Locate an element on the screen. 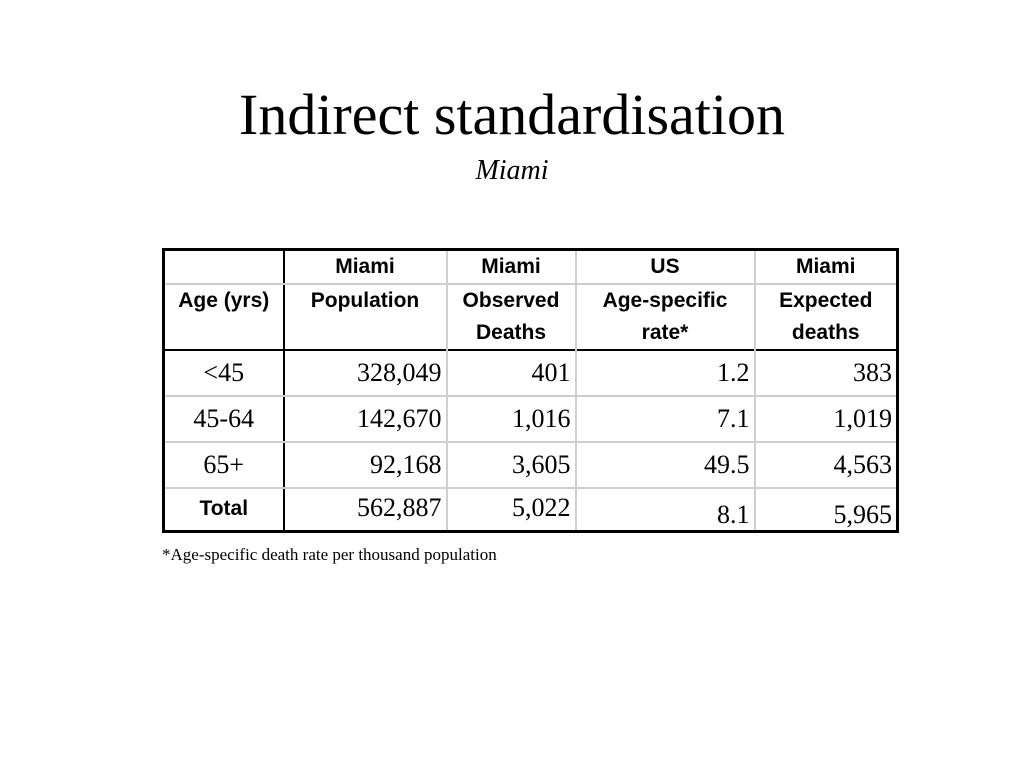  rate-cell: 7.1 is located at coordinates (664, 419).